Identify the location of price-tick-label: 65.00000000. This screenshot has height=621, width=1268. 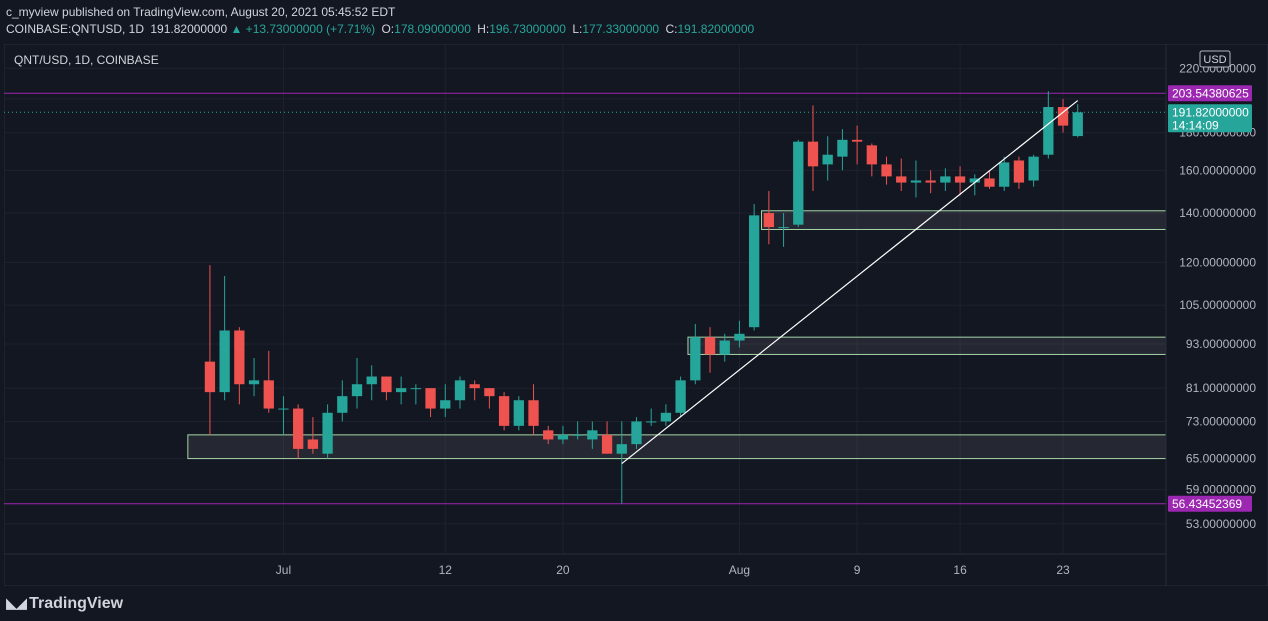
(1221, 459).